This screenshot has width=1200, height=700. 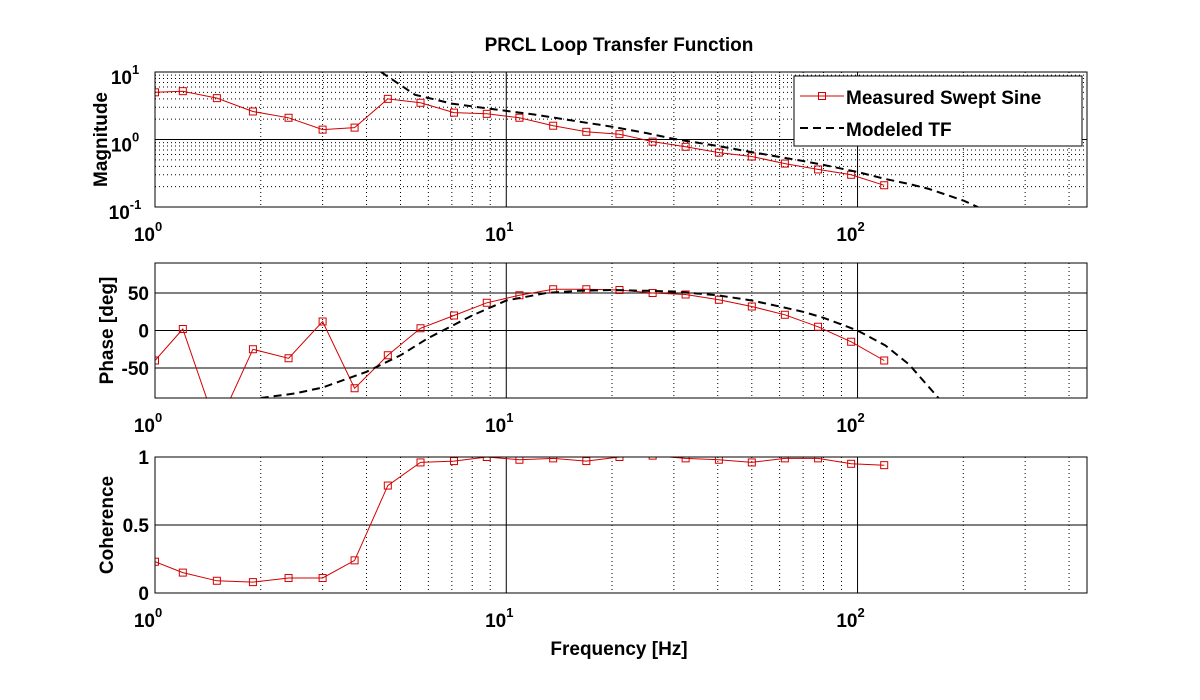 I want to click on legend: Measured Swept Sine Modeled TF, so click(x=938, y=111).